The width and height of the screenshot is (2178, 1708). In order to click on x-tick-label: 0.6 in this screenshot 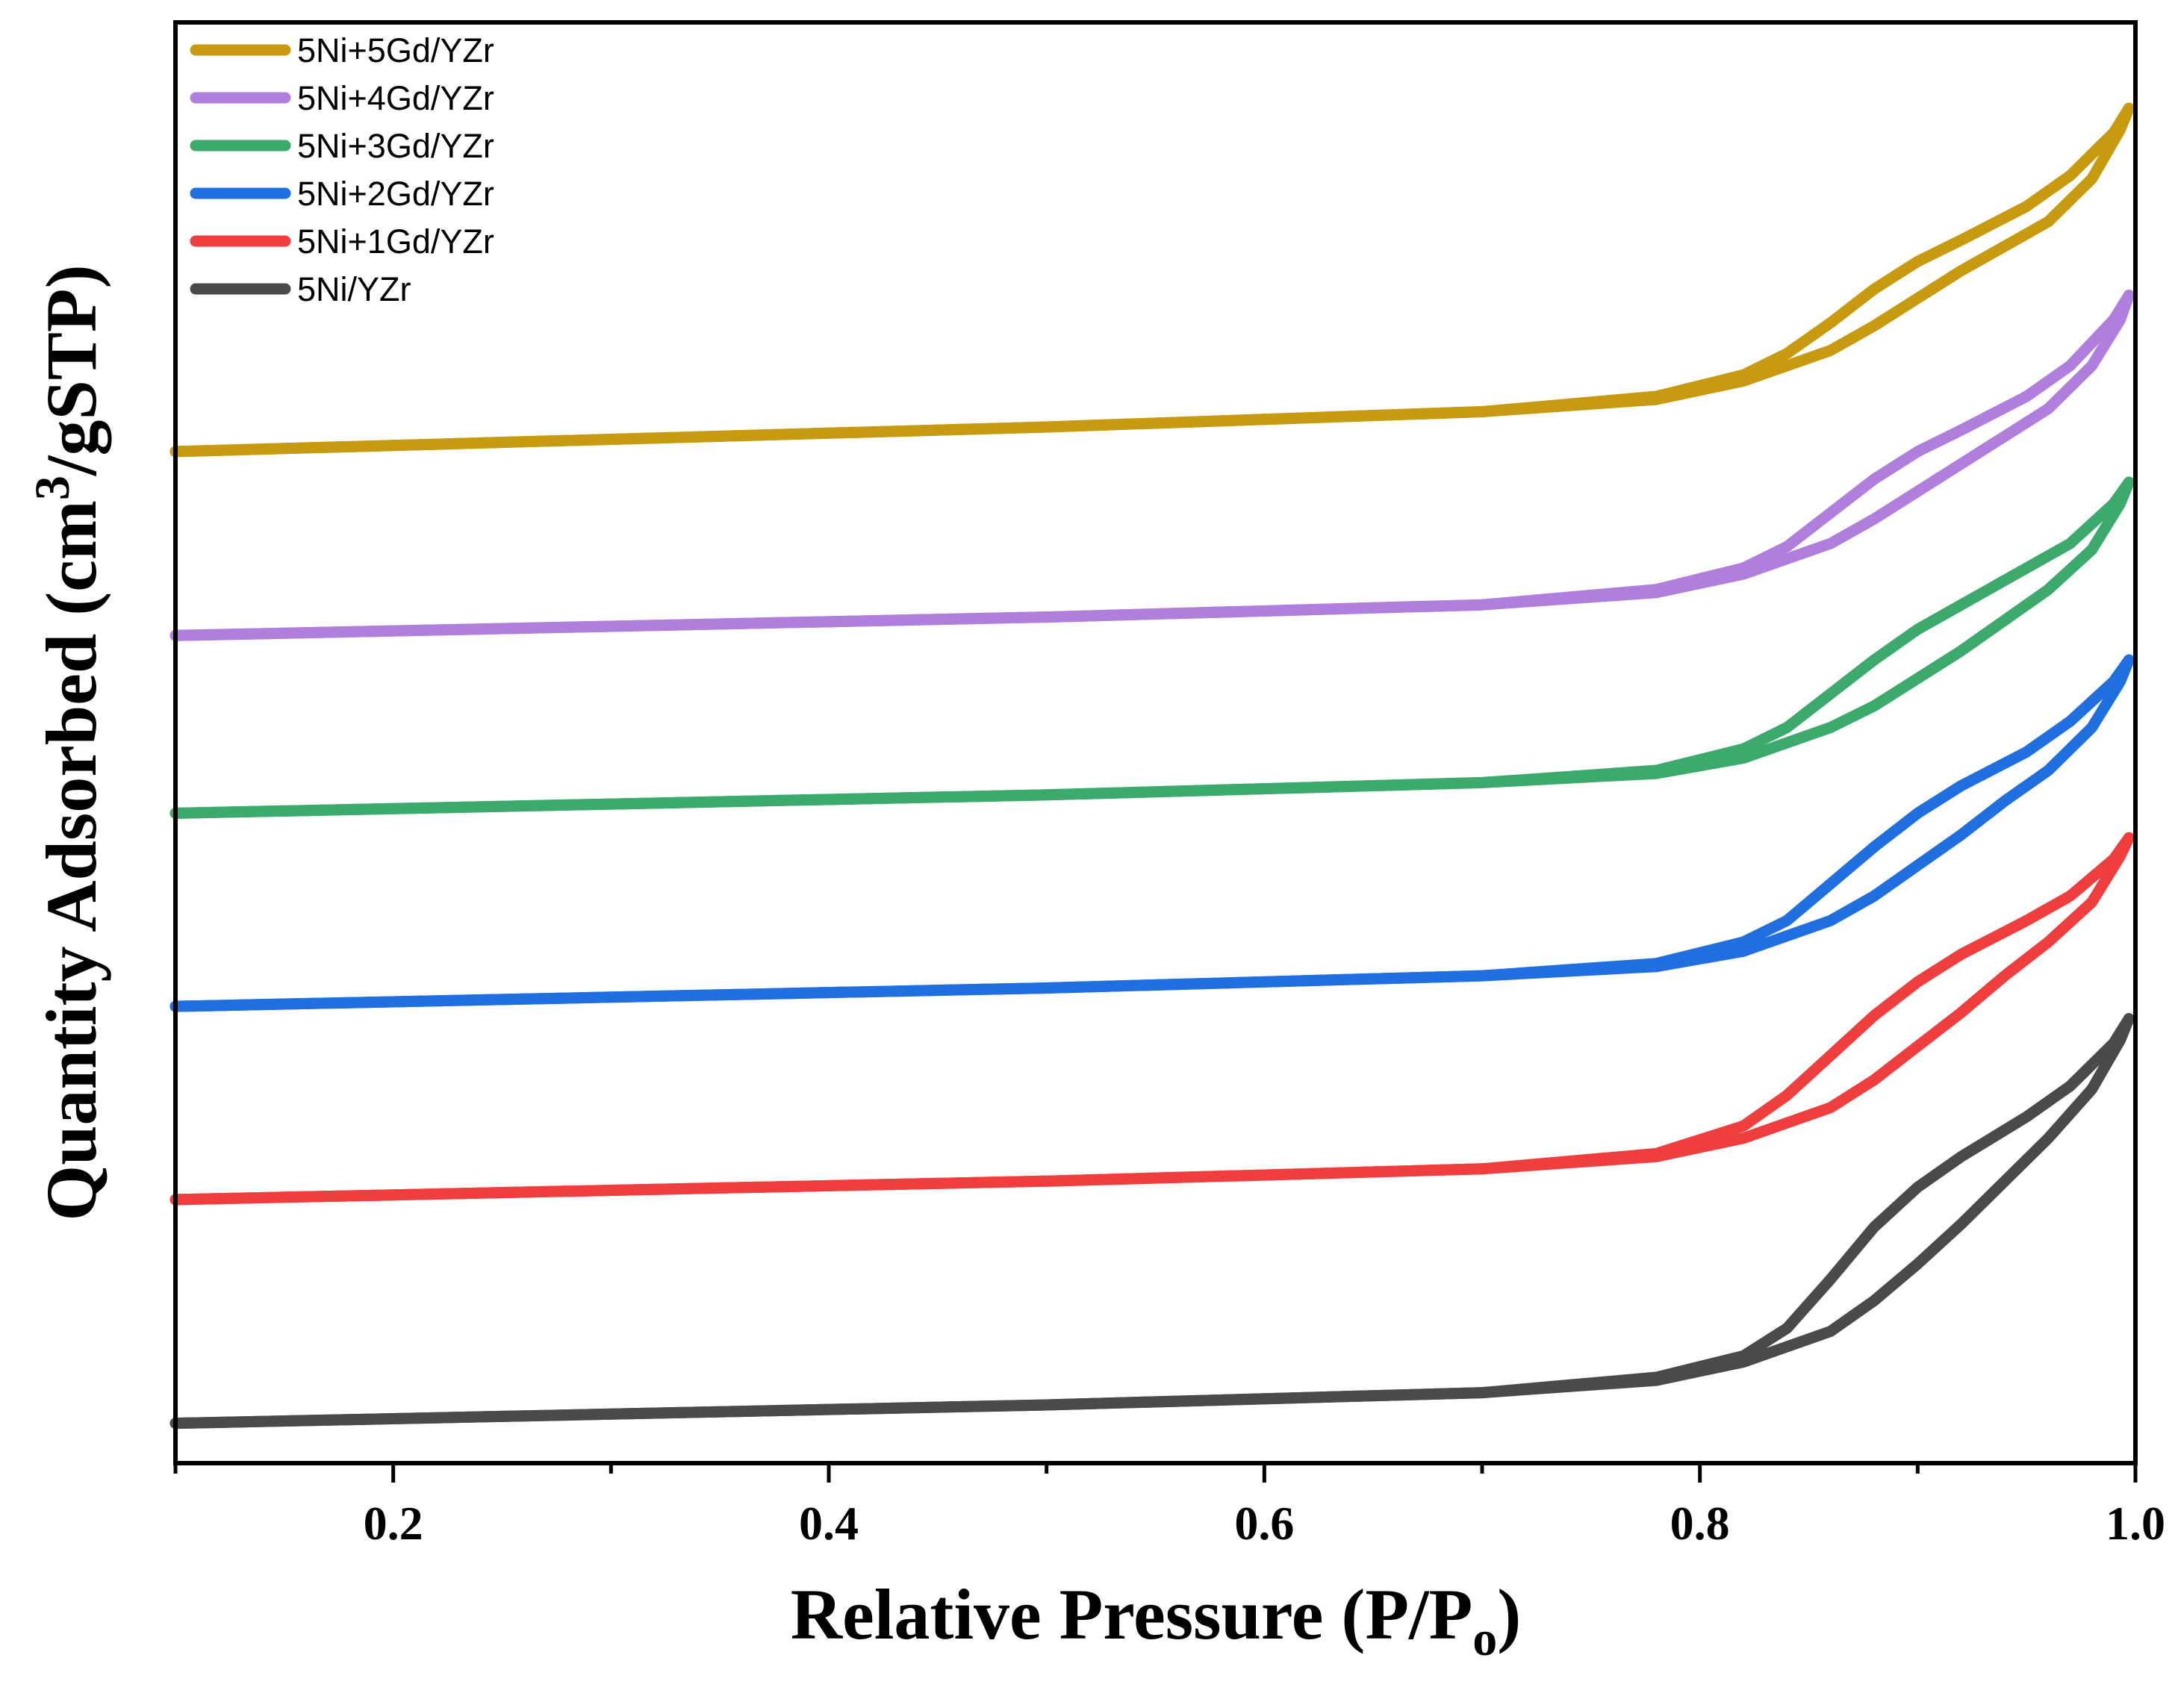, I will do `click(1264, 1523)`.